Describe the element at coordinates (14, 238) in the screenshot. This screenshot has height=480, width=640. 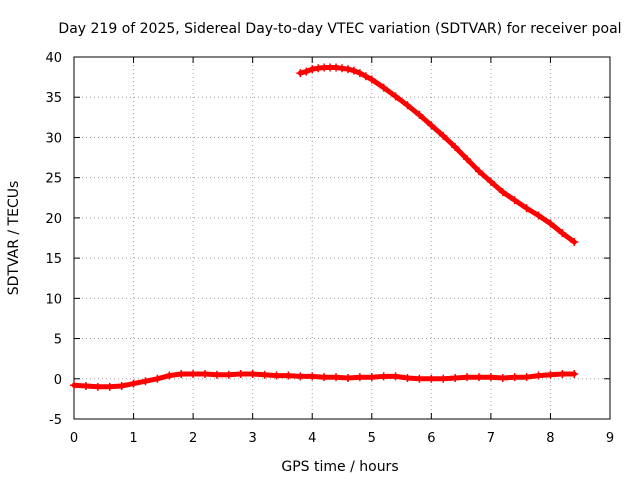
I see `y-axis-label: SDTVAR / TECUs` at that location.